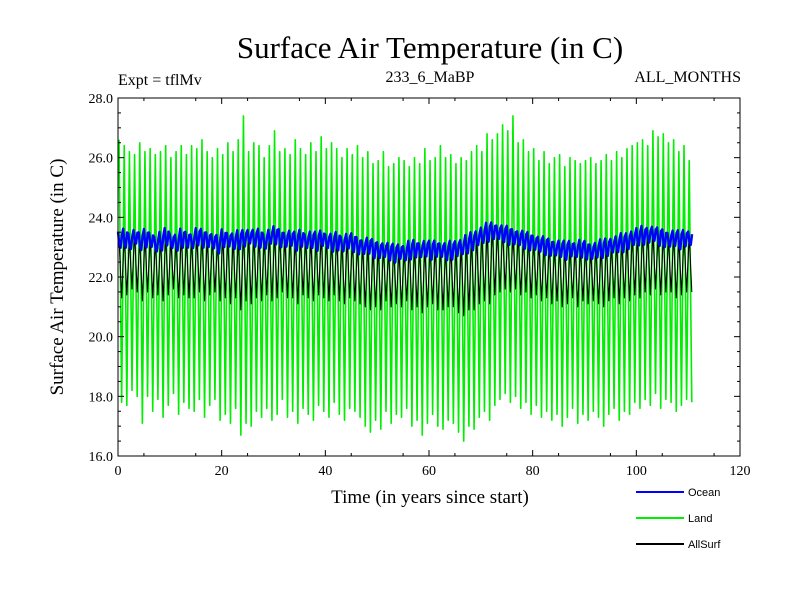 The height and width of the screenshot is (600, 800). I want to click on legend-label-ocean: Ocean, so click(704, 493).